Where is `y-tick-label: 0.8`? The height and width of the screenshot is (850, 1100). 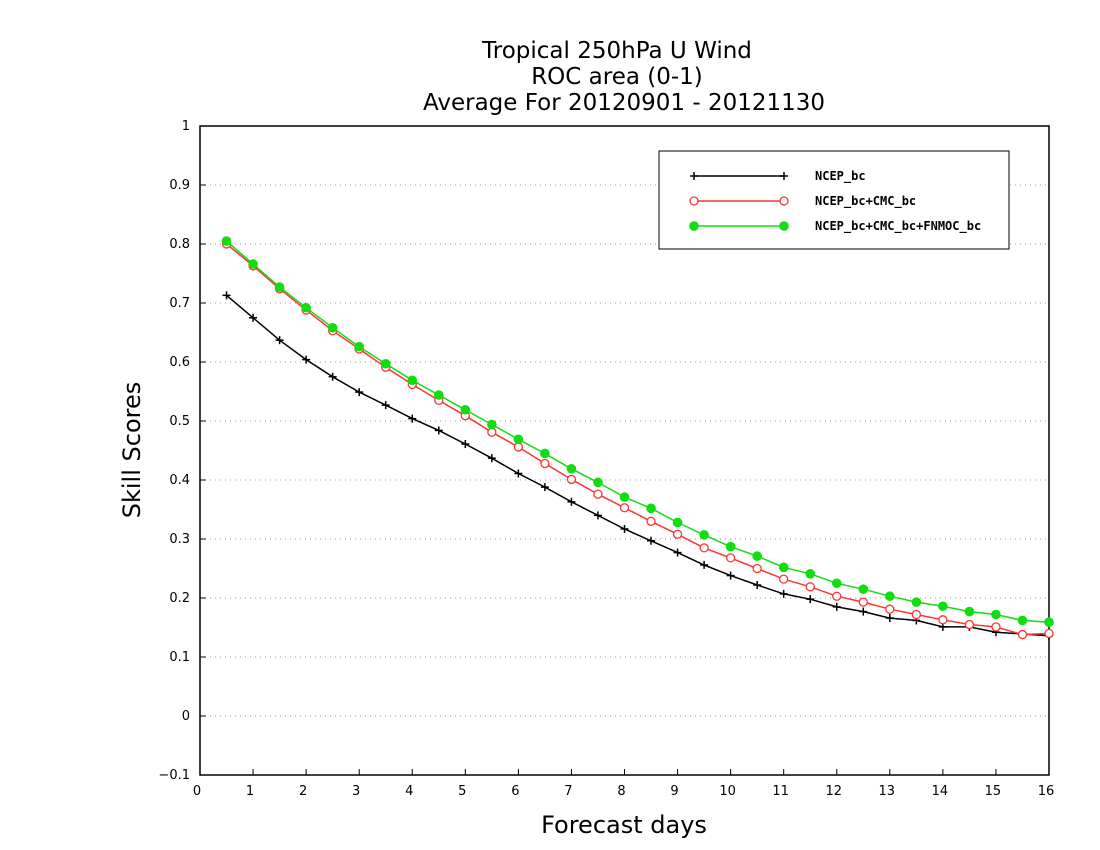 y-tick-label: 0.8 is located at coordinates (179, 244).